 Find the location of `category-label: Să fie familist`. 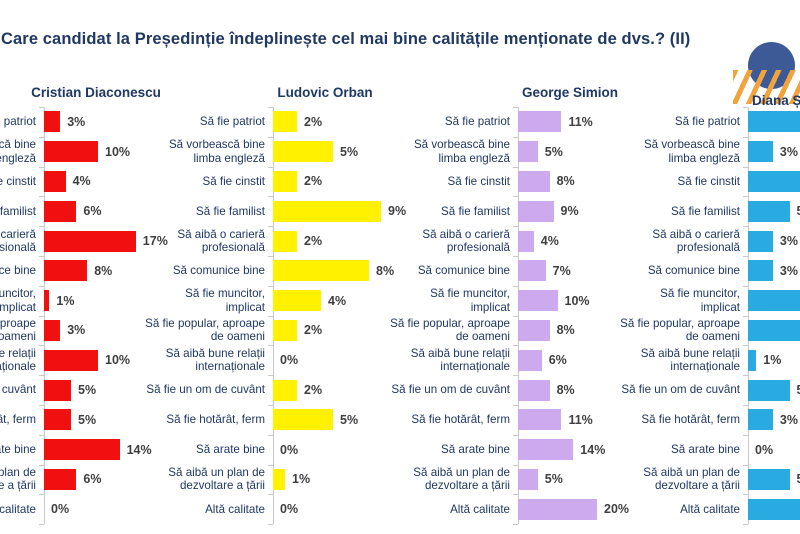

category-label: Să fie familist is located at coordinates (475, 211).